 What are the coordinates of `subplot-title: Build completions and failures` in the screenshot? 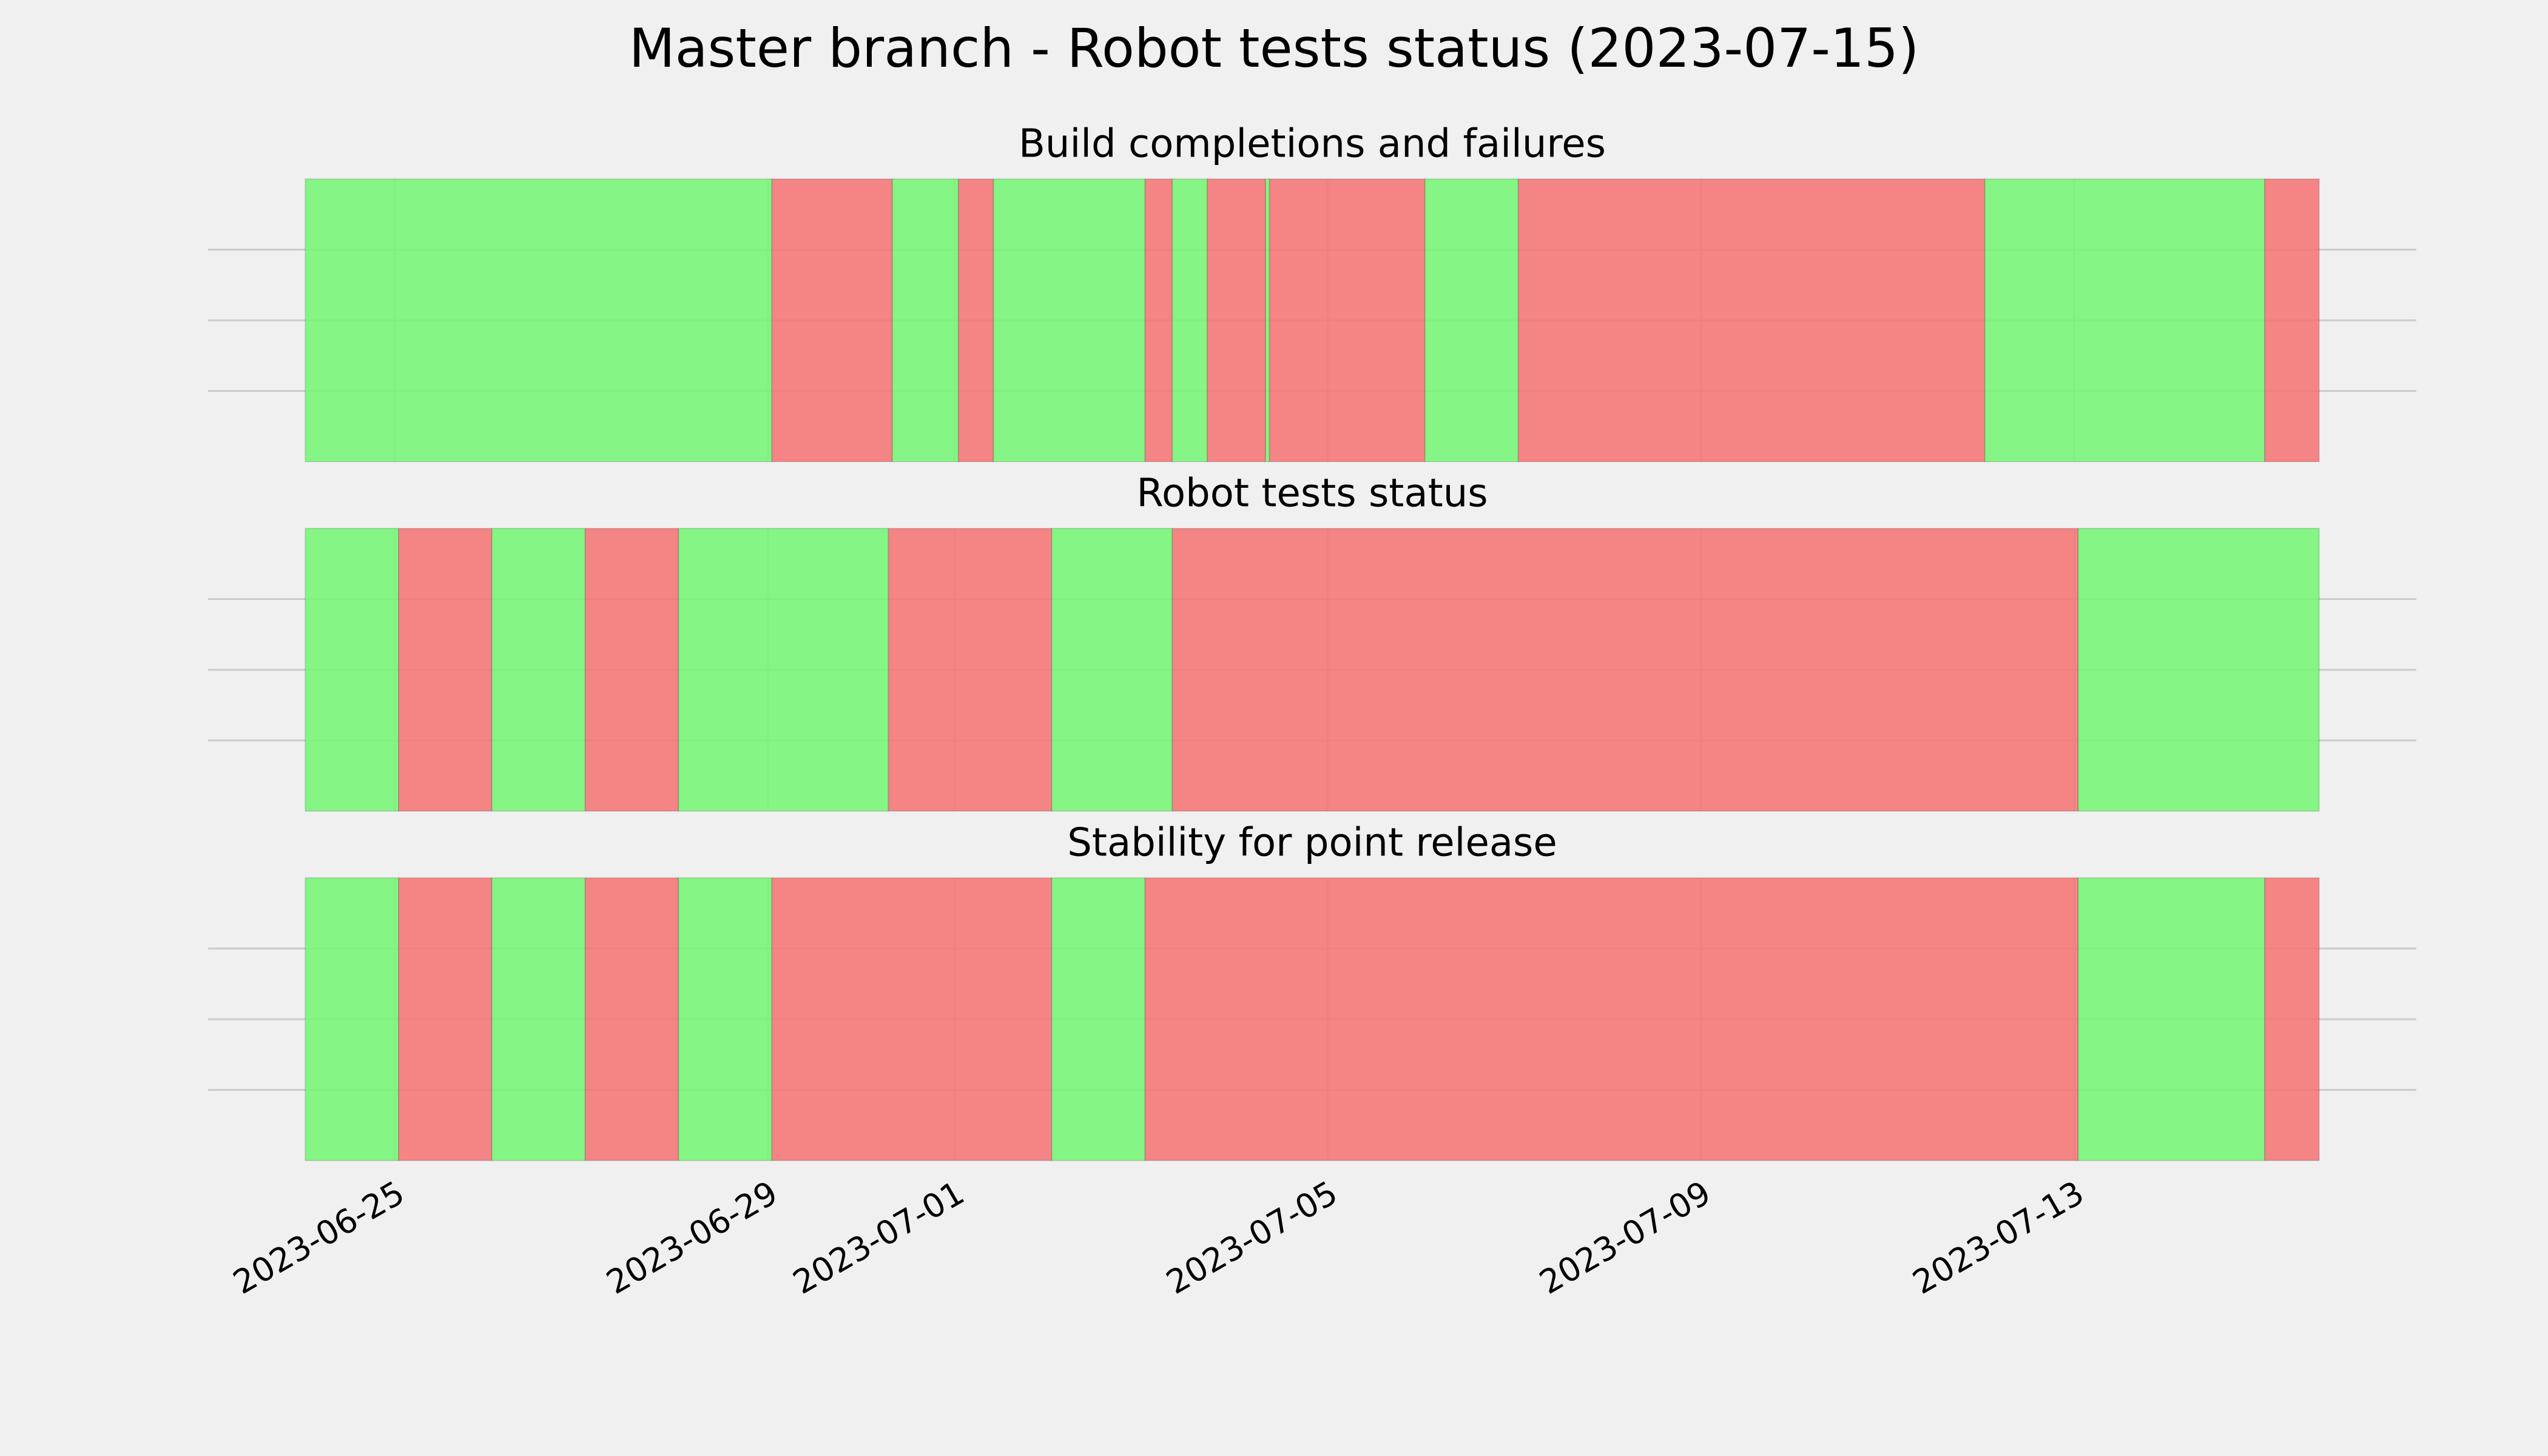 It's located at (1312, 144).